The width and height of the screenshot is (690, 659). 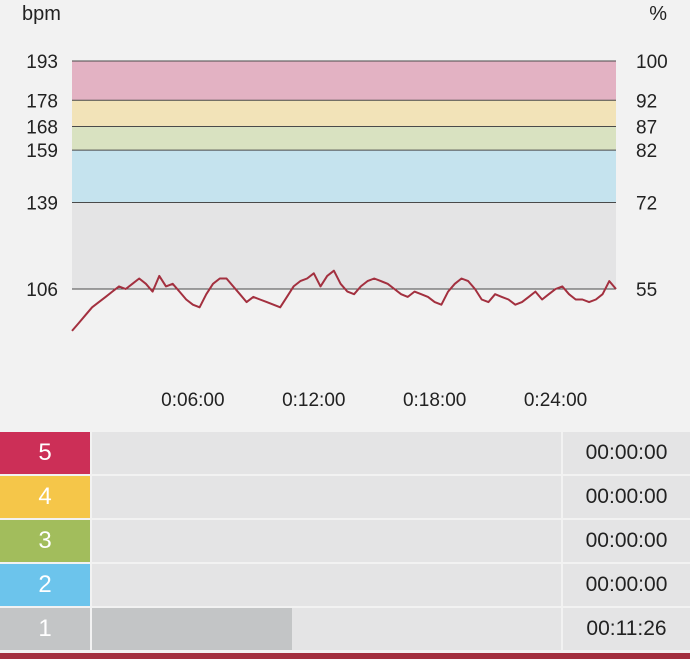 What do you see at coordinates (434, 400) in the screenshot?
I see `x-tick-label: 0:18:00` at bounding box center [434, 400].